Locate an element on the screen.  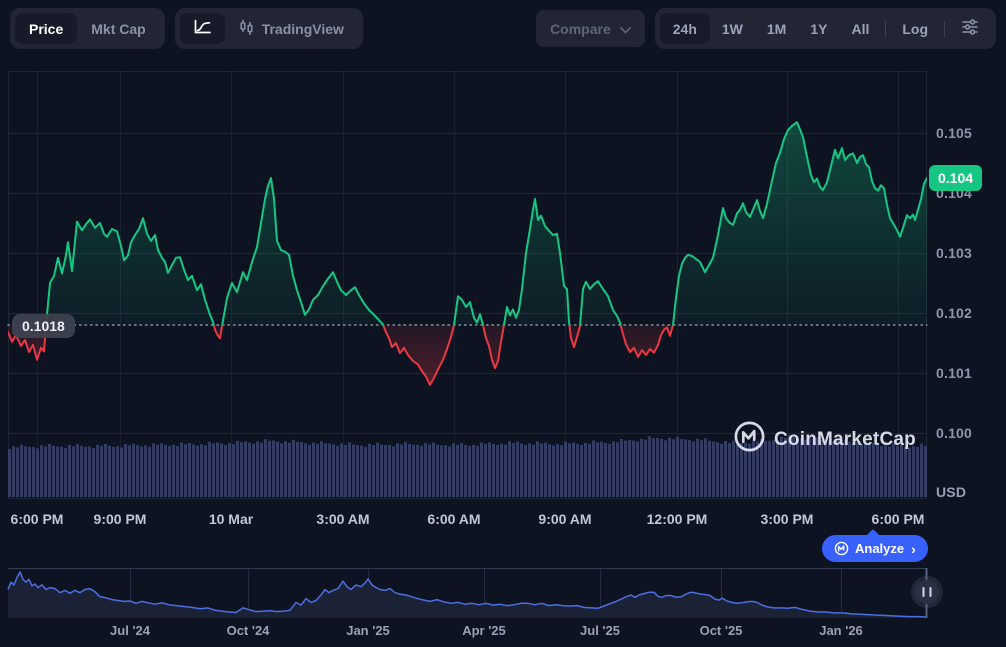
y-tick-label: 0.100 is located at coordinates (954, 433).